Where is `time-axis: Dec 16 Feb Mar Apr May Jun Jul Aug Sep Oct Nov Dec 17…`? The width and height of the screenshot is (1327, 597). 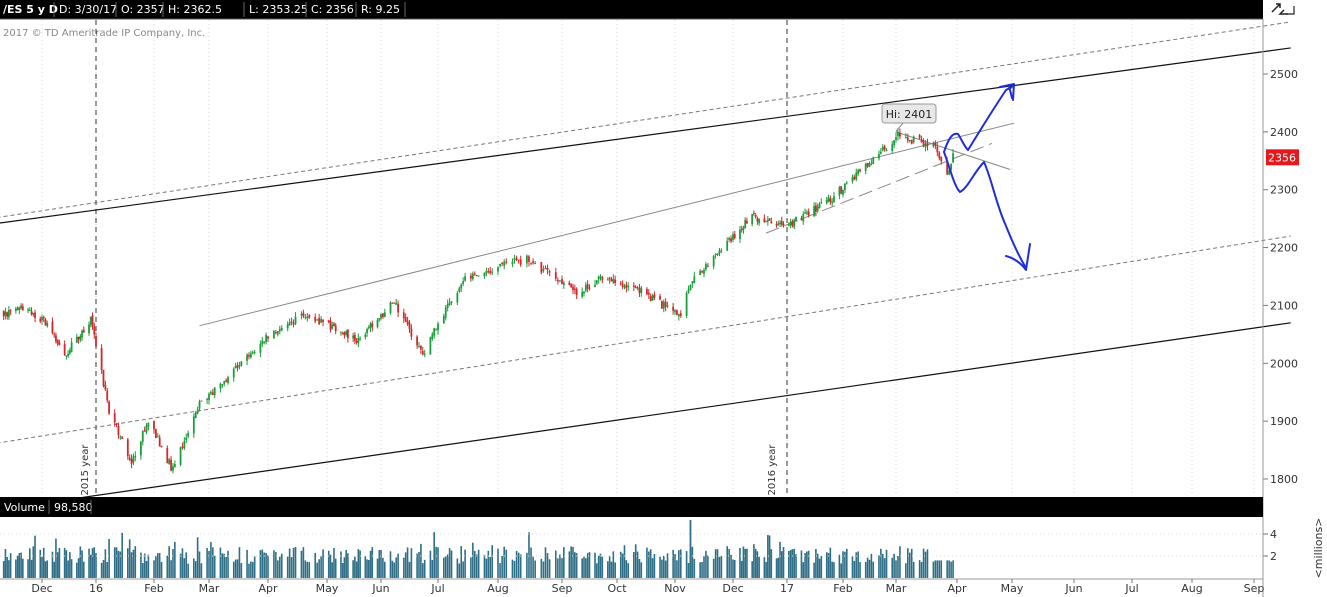 time-axis: Dec 16 Feb Mar Apr May Jun Jul Aug Sep Oct Nov Dec 17… is located at coordinates (647, 587).